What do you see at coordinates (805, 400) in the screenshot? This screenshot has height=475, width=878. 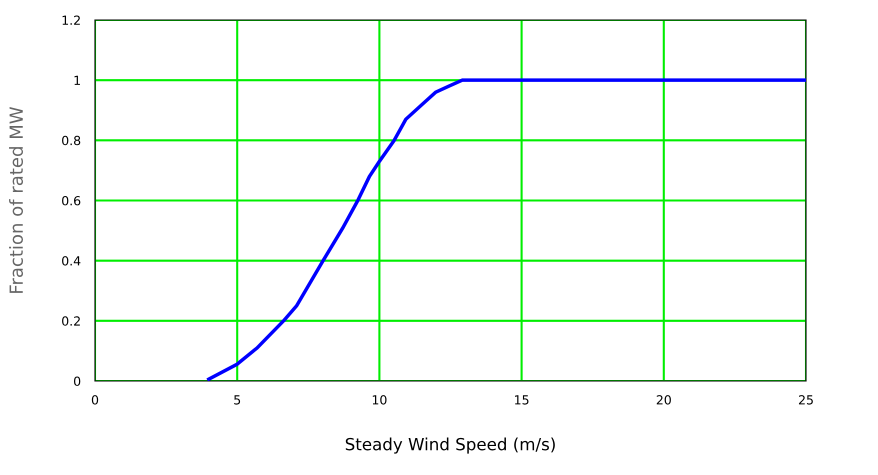 I see `x-tick-label: 25` at bounding box center [805, 400].